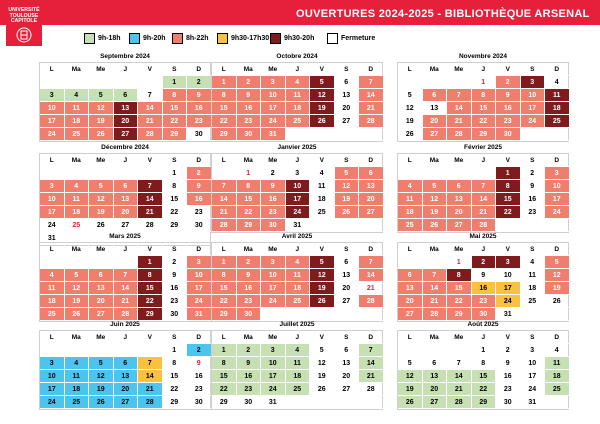 The width and height of the screenshot is (600, 424). What do you see at coordinates (483, 147) in the screenshot?
I see `month-title: Février 2025` at bounding box center [483, 147].